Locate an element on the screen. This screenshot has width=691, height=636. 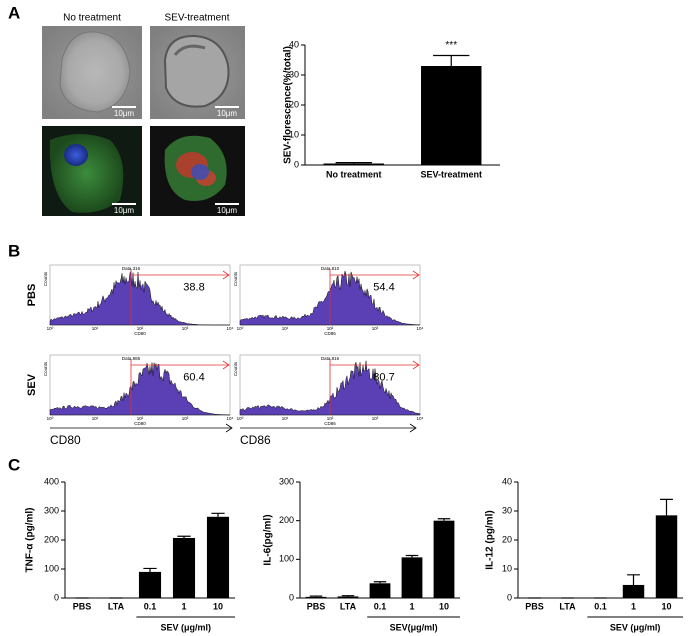
significance-label: *** is located at coordinates (451, 45).